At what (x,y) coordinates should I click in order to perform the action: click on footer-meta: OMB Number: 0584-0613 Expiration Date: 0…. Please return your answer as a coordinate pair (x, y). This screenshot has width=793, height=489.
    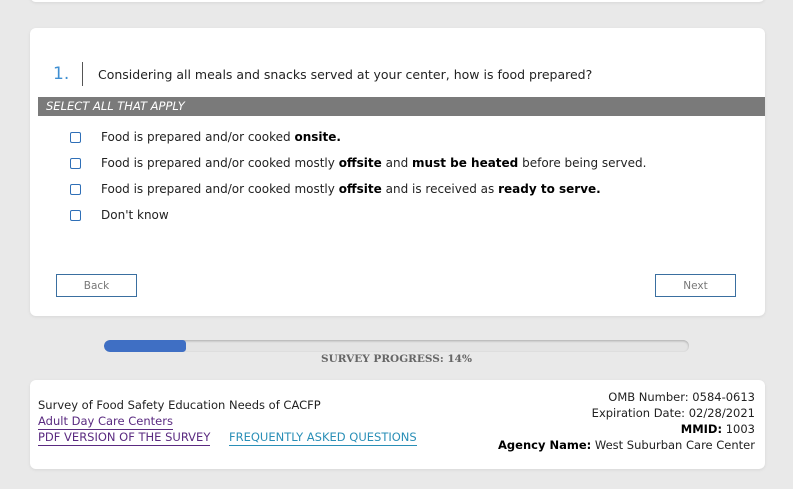
    Looking at the image, I should click on (626, 421).